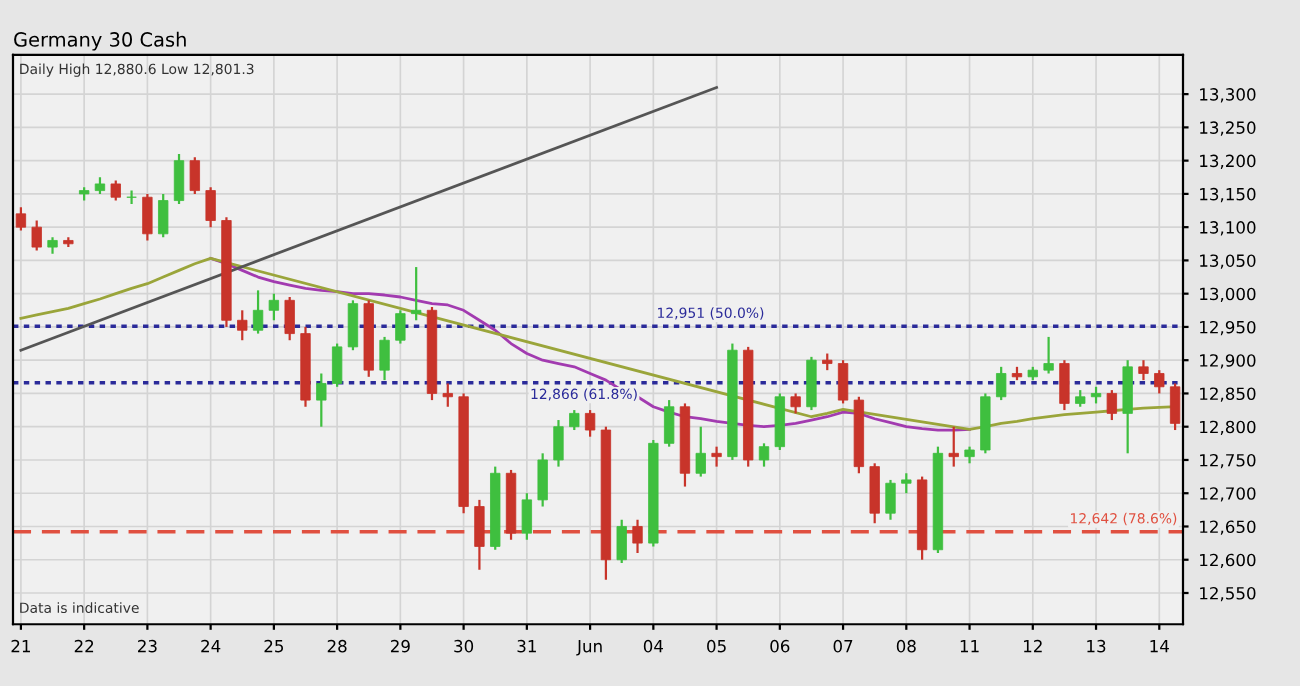 Image resolution: width=1300 pixels, height=686 pixels. What do you see at coordinates (84, 646) in the screenshot?
I see `x-tick-label: 22` at bounding box center [84, 646].